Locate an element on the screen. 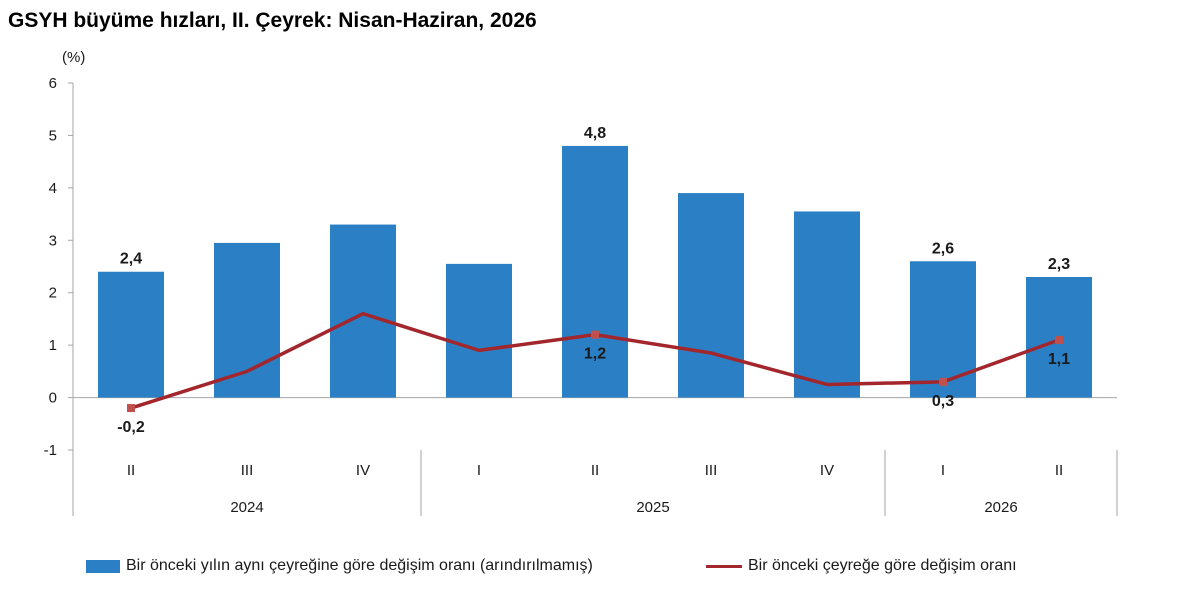  legend-label-line: Bir önceki çeyreğe göre değişim oranı is located at coordinates (882, 565).